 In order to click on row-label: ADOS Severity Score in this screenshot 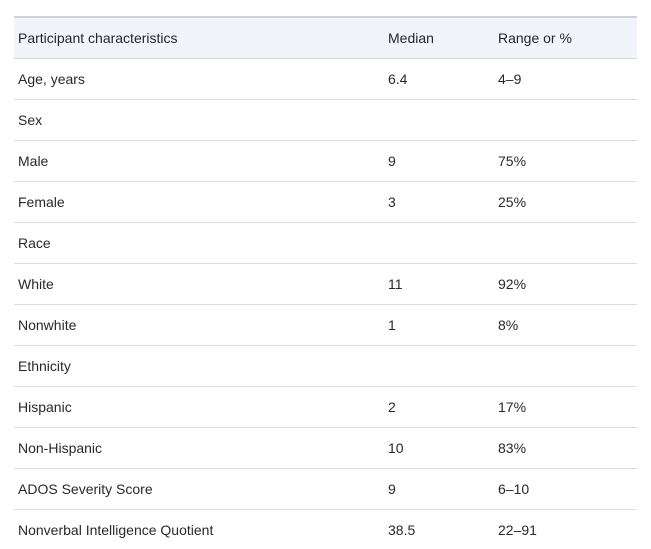, I will do `click(201, 489)`.